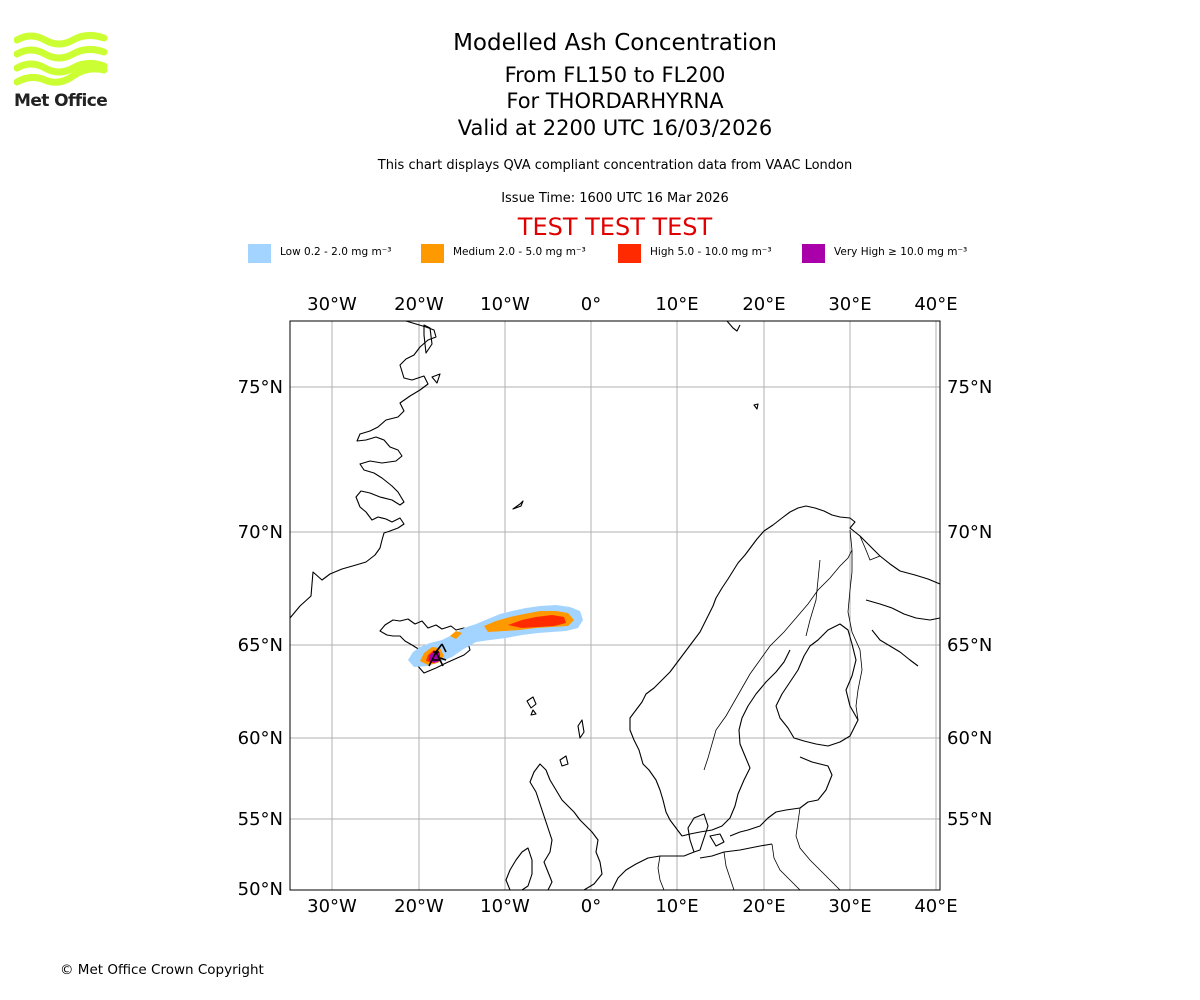 This screenshot has width=1200, height=1000. Describe the element at coordinates (162, 970) in the screenshot. I see `copyright: © Met Office Crown Copyright` at that location.